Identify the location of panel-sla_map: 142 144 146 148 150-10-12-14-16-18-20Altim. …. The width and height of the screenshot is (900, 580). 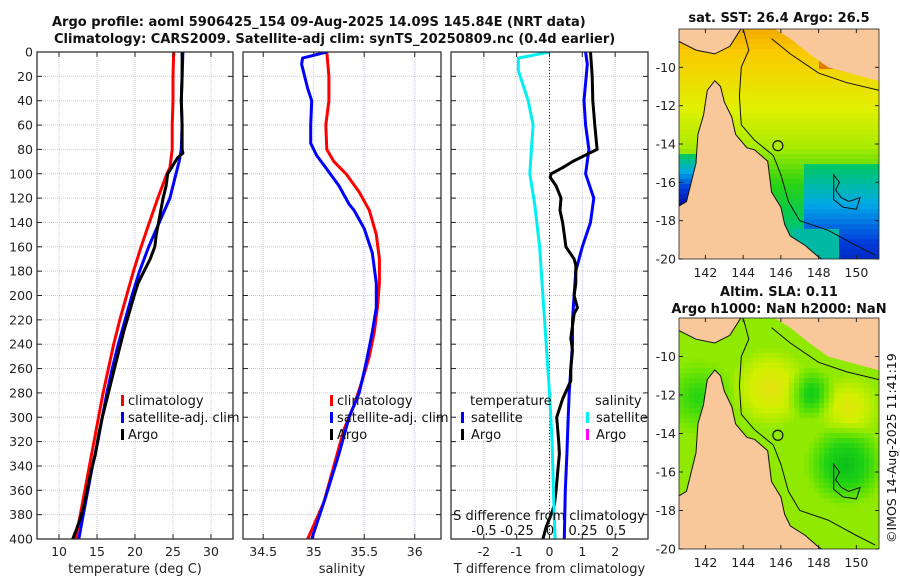
(771, 427).